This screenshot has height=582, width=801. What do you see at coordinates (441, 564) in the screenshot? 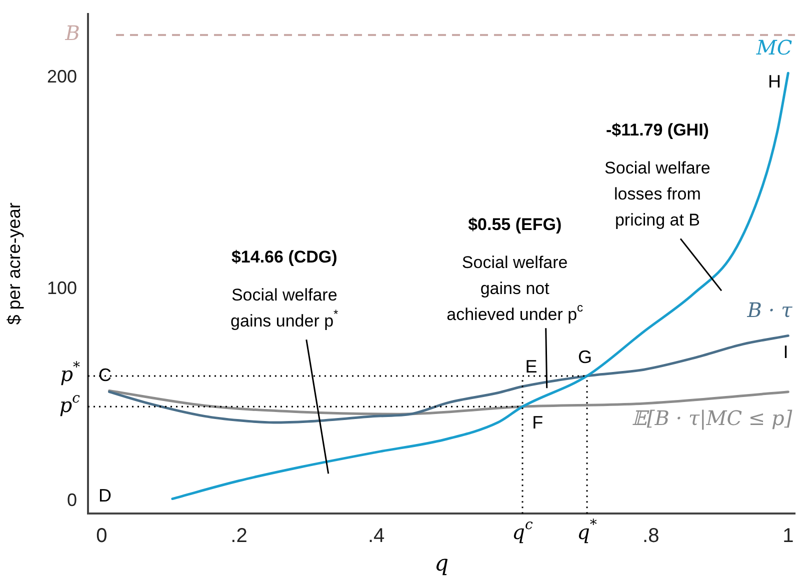
I see `x-axis-title: q` at bounding box center [441, 564].